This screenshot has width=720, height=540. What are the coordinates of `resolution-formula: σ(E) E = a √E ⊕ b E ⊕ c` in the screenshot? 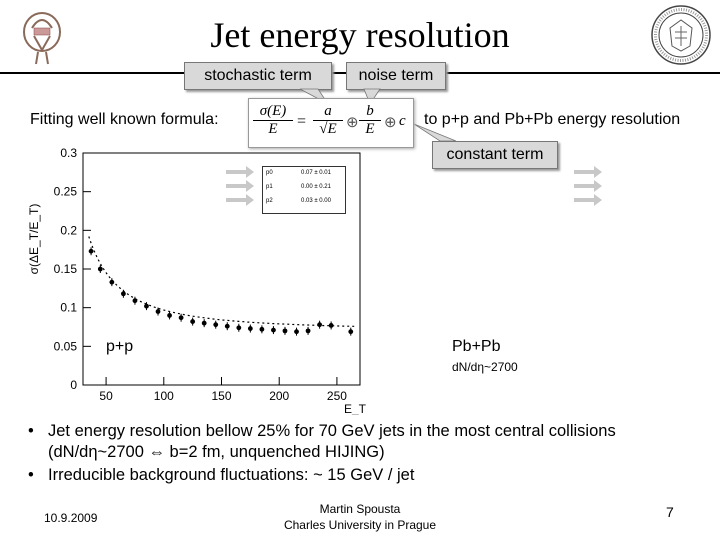 It's located at (331, 123).